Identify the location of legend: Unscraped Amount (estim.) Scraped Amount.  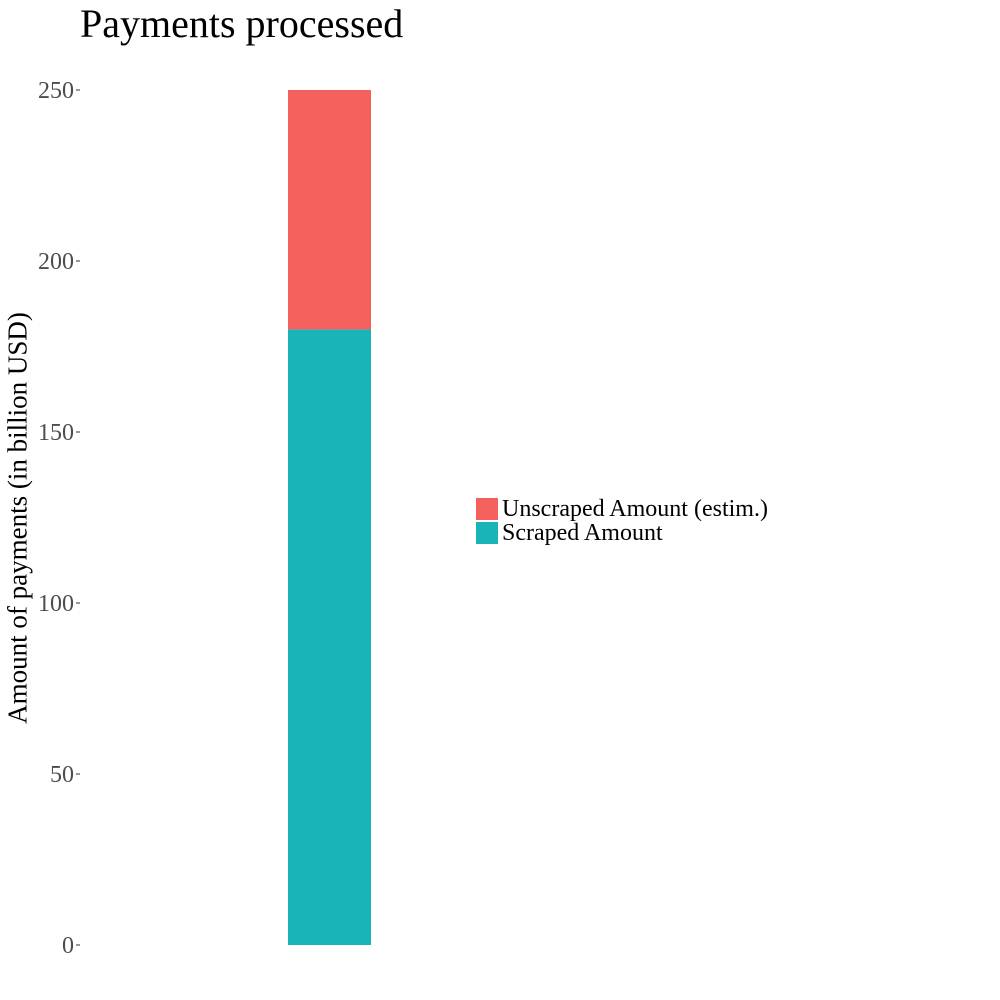
(622, 521).